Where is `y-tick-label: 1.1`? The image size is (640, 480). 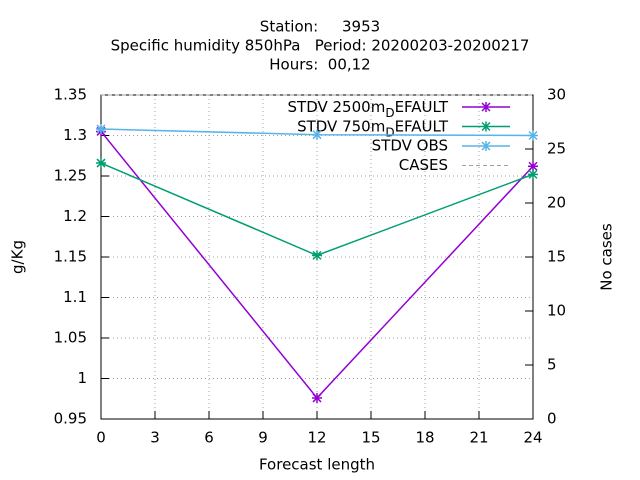
y-tick-label: 1.1 is located at coordinates (75, 297).